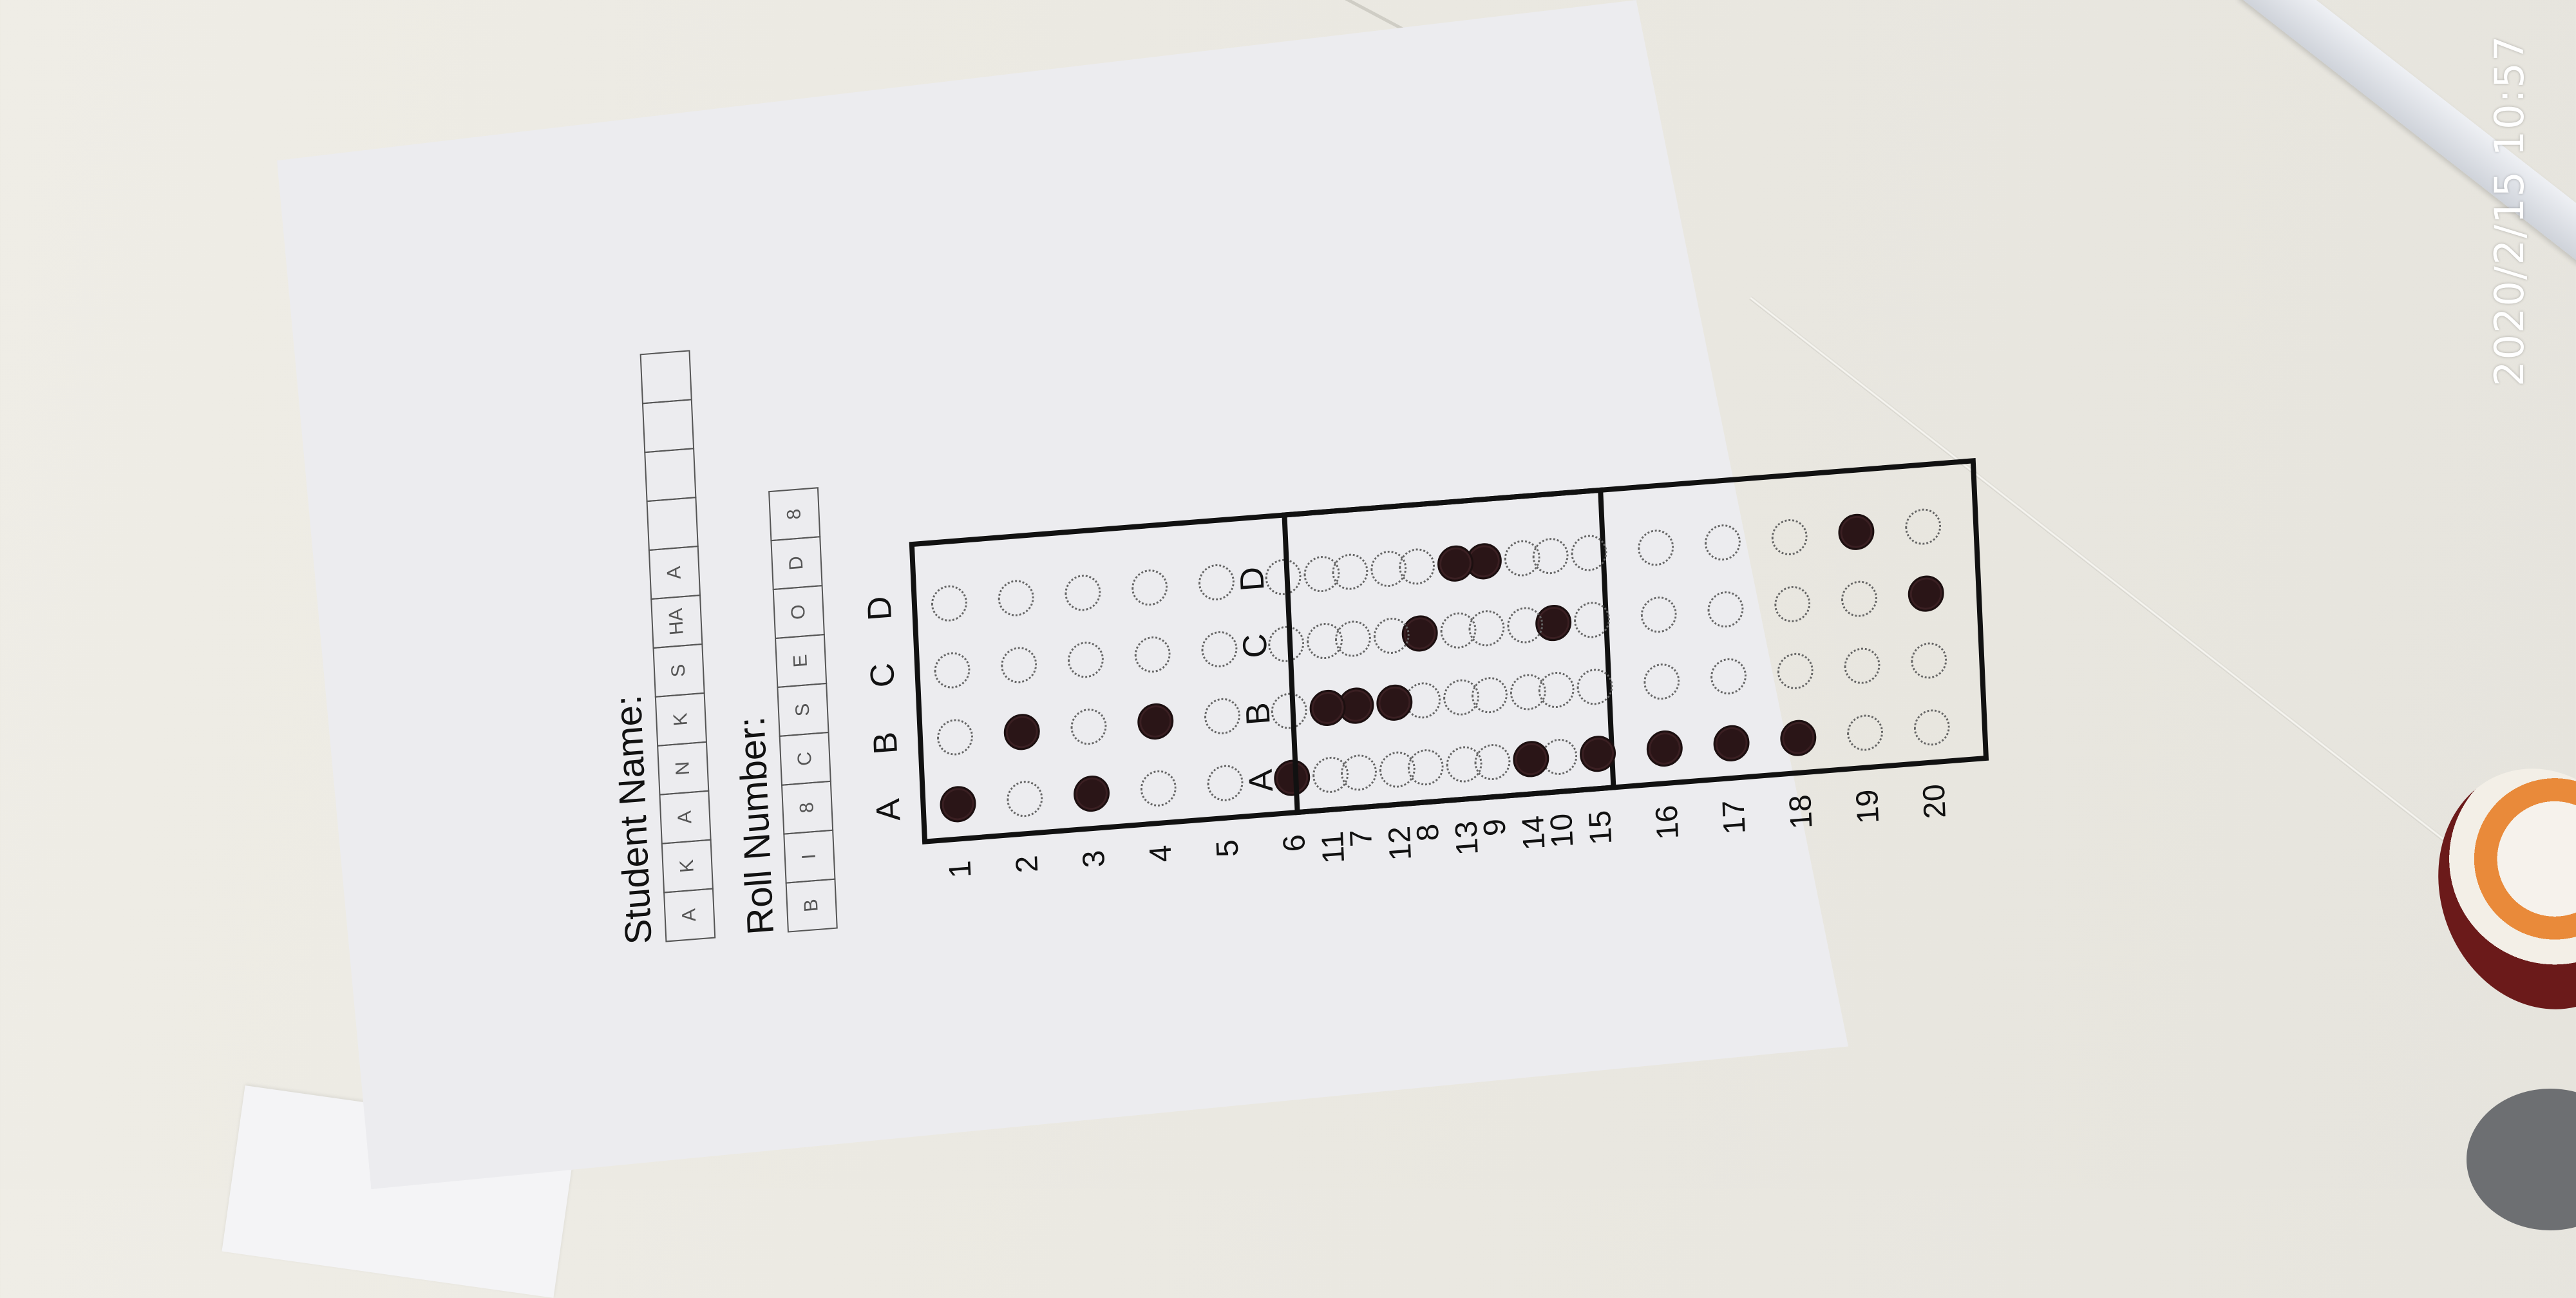 This screenshot has height=1298, width=2576. What do you see at coordinates (810, 856) in the screenshot?
I see `char-box: I` at bounding box center [810, 856].